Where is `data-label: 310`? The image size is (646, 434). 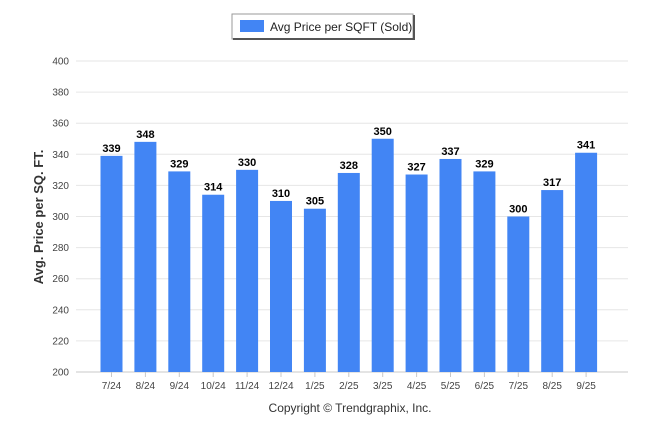 data-label: 310 is located at coordinates (281, 194).